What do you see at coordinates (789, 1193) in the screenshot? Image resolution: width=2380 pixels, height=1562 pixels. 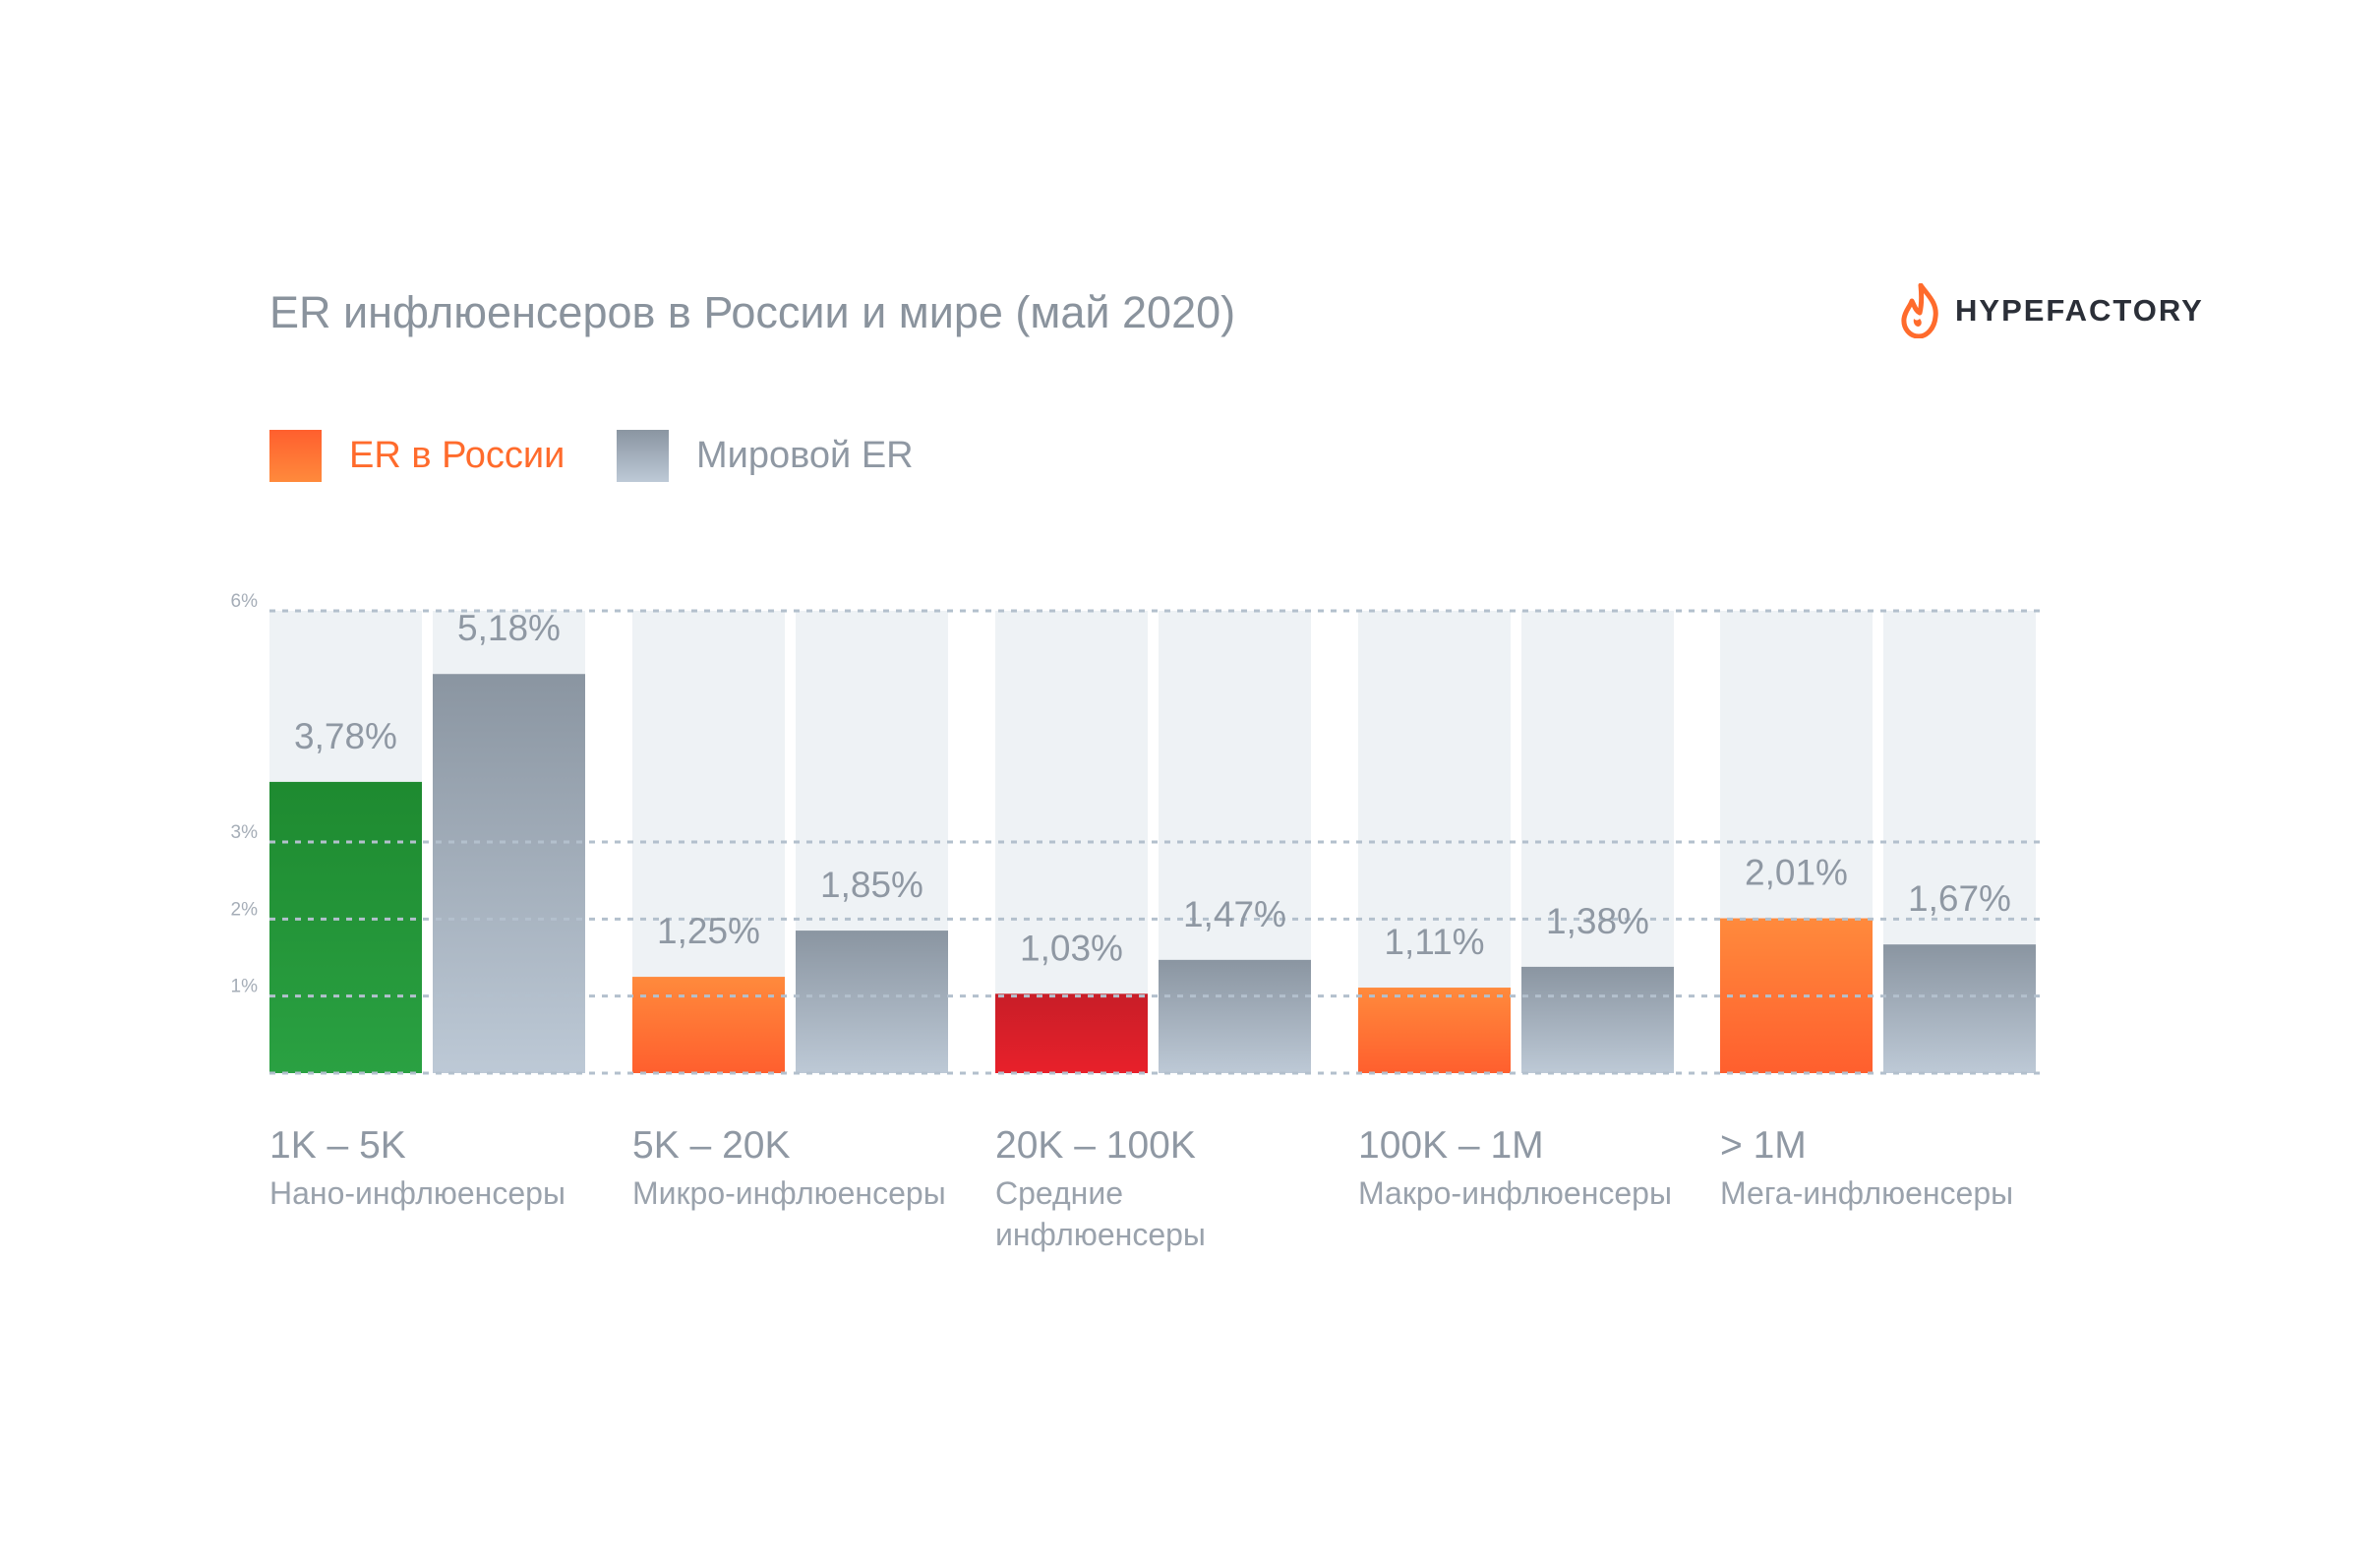 I see `category-name-label: Микро-инфлюенсеры` at bounding box center [789, 1193].